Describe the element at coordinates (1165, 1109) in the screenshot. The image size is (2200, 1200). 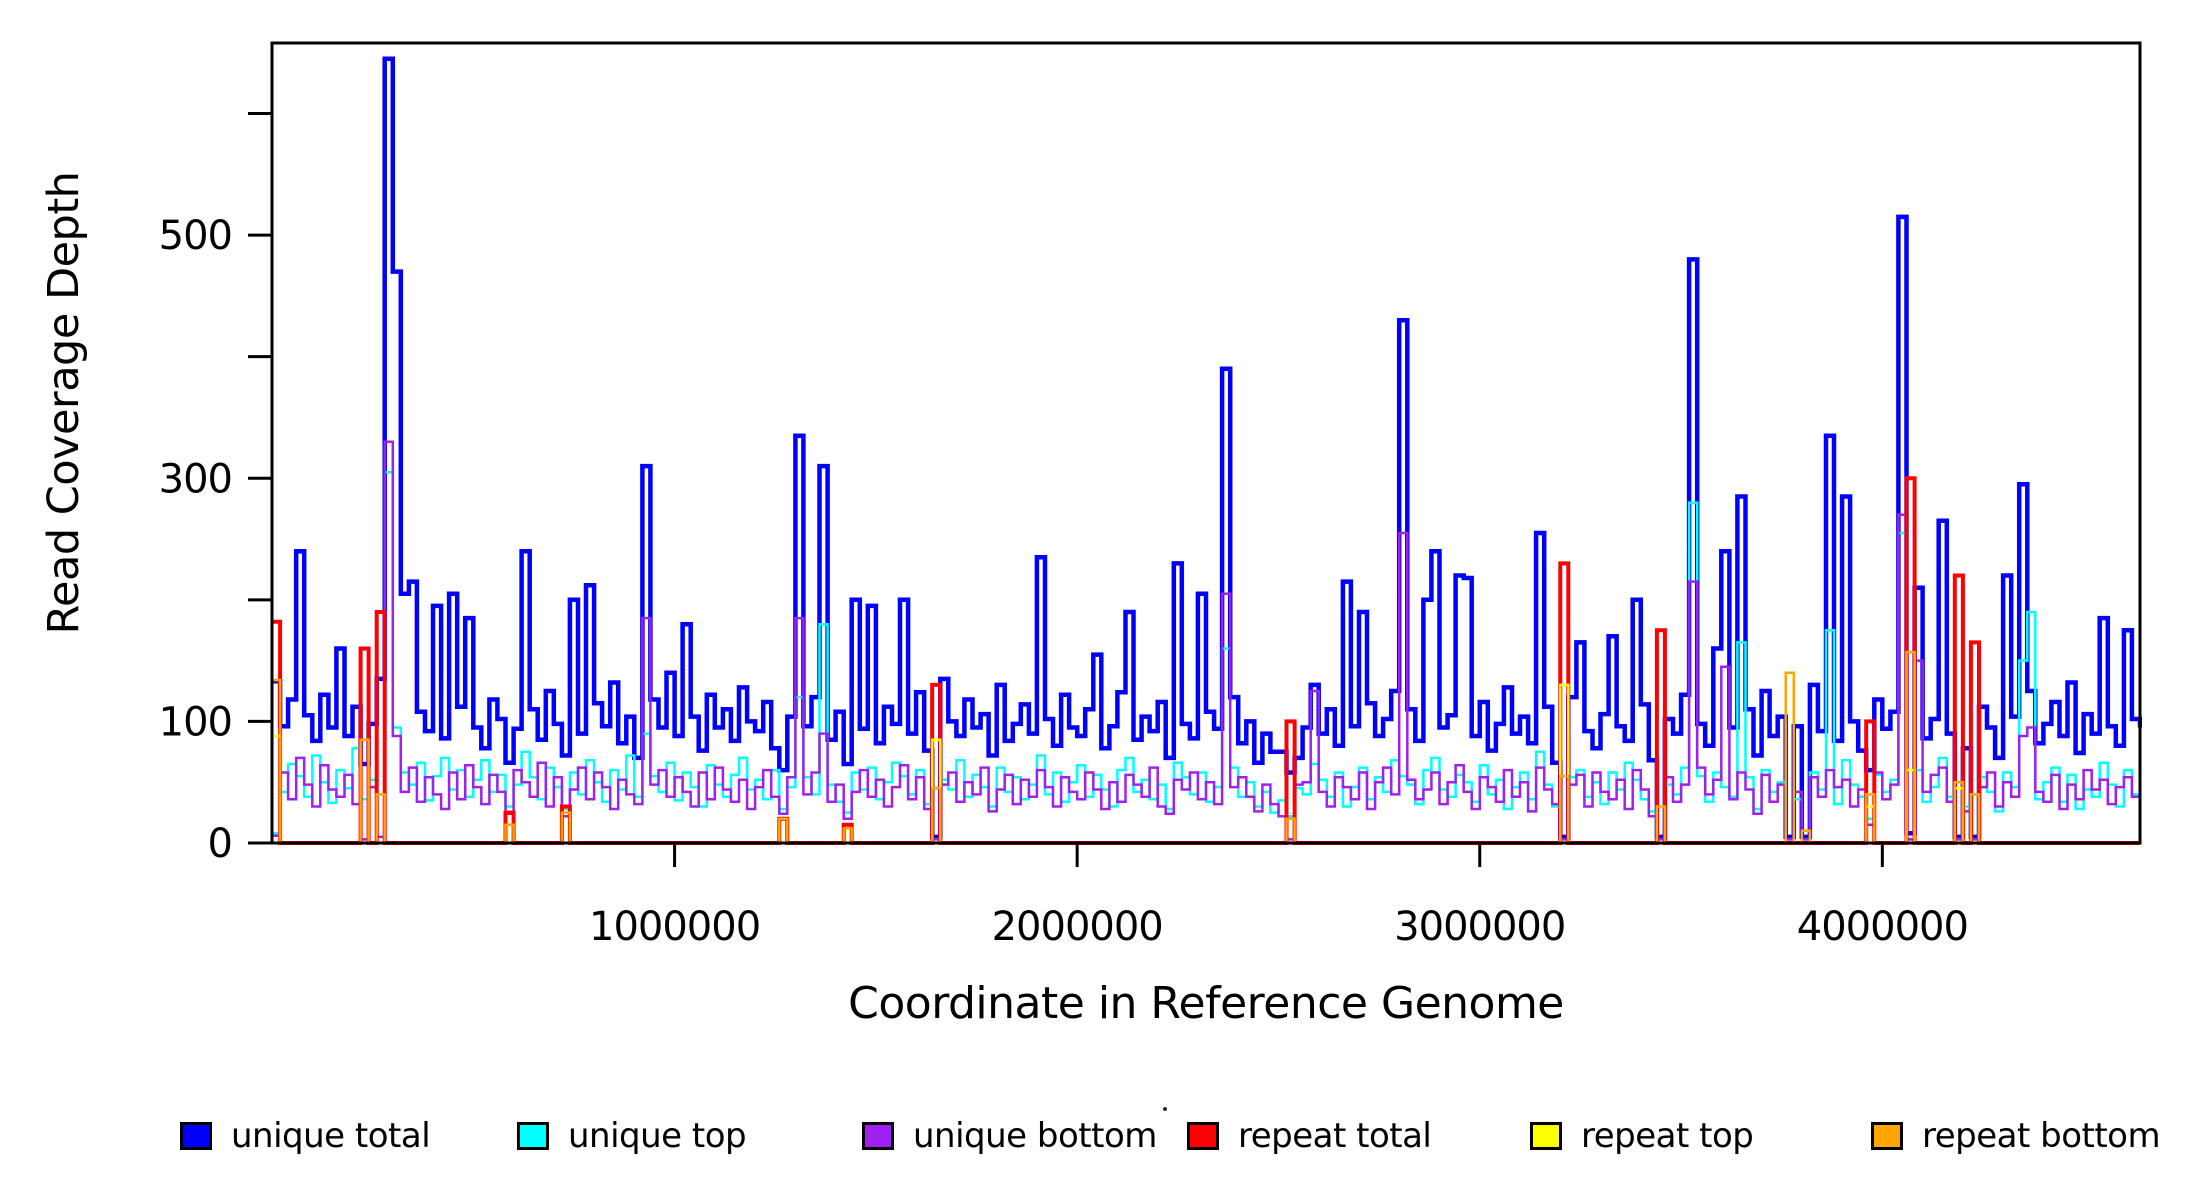
I see `stray-dot` at that location.